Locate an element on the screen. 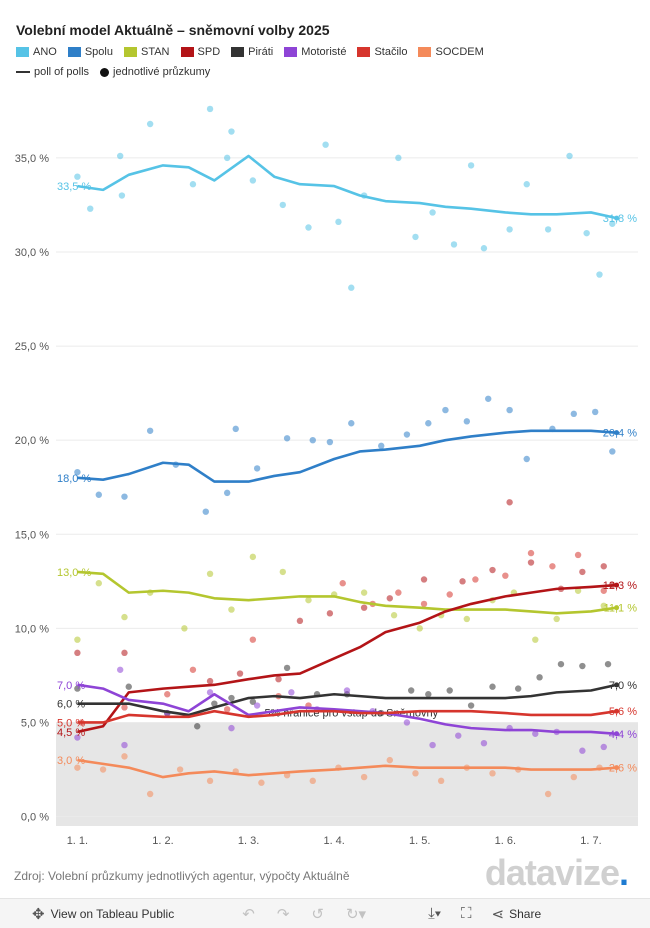  legend-item-spd: SPD is located at coordinates (200, 52).